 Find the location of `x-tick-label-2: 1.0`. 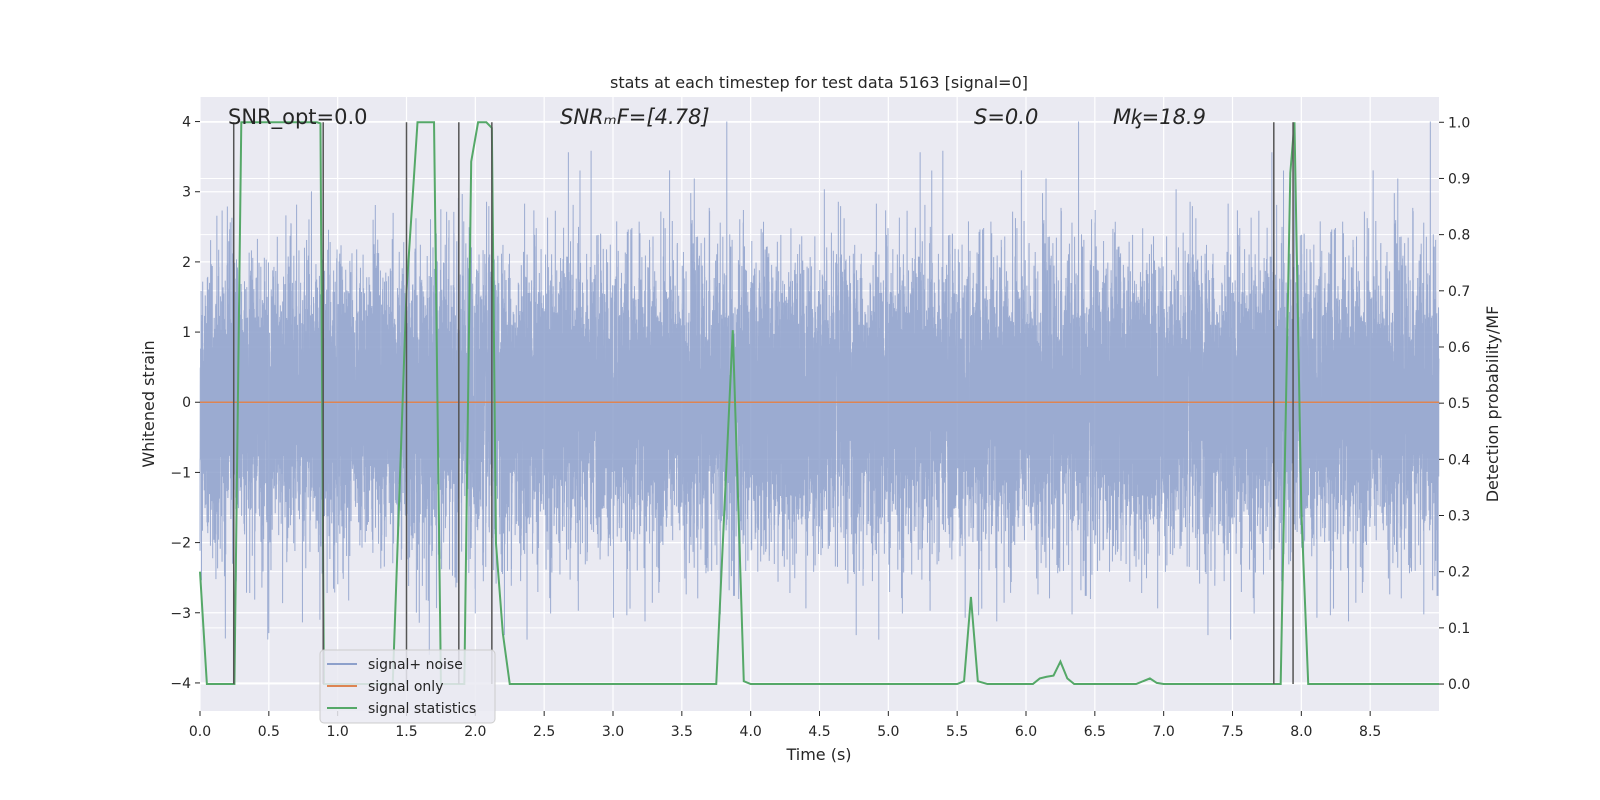

x-tick-label-2: 1.0 is located at coordinates (338, 732).